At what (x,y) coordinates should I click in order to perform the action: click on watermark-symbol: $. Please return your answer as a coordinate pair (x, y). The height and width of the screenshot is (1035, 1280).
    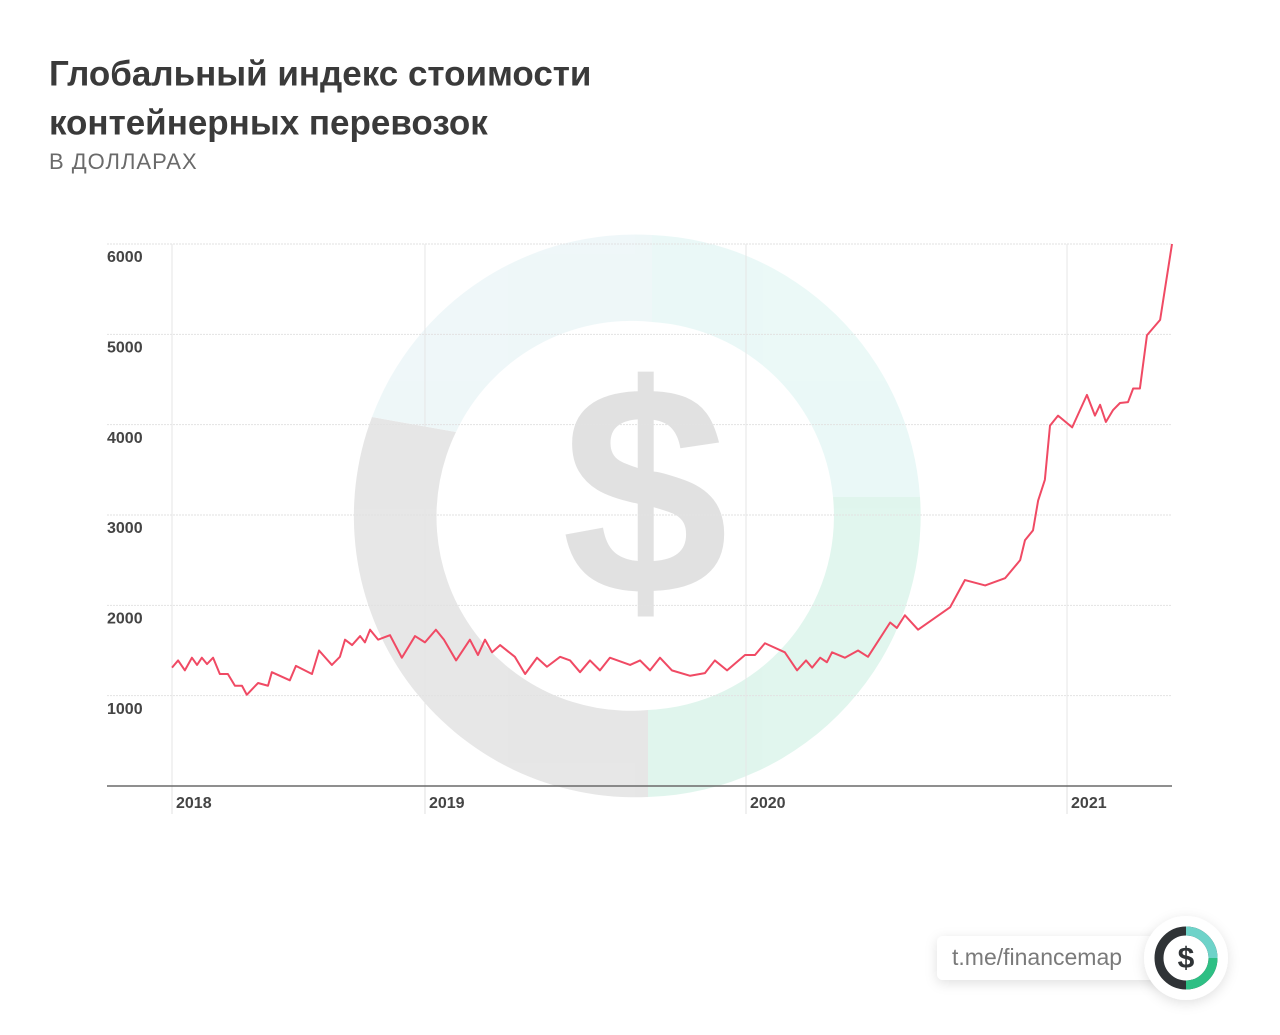
    Looking at the image, I should click on (645, 490).